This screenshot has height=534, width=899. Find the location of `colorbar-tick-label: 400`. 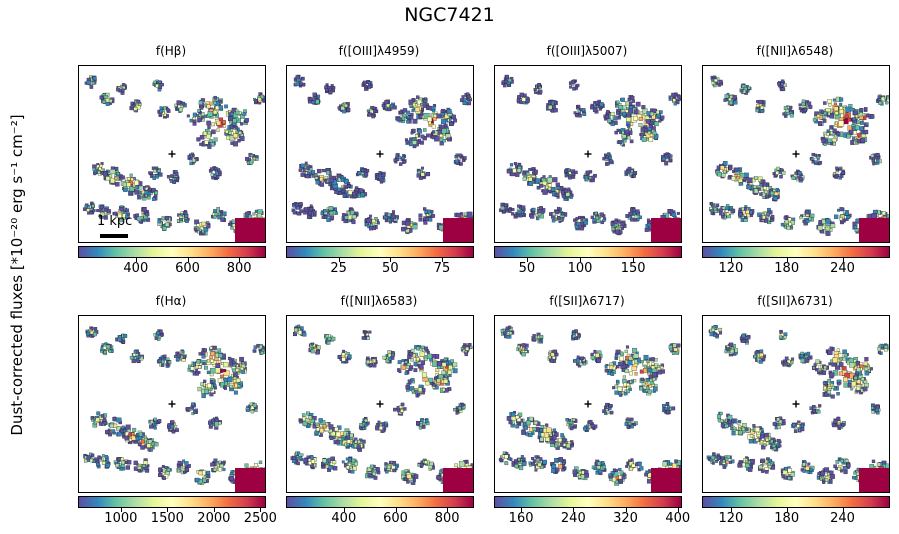

colorbar-tick-label: 400 is located at coordinates (344, 518).